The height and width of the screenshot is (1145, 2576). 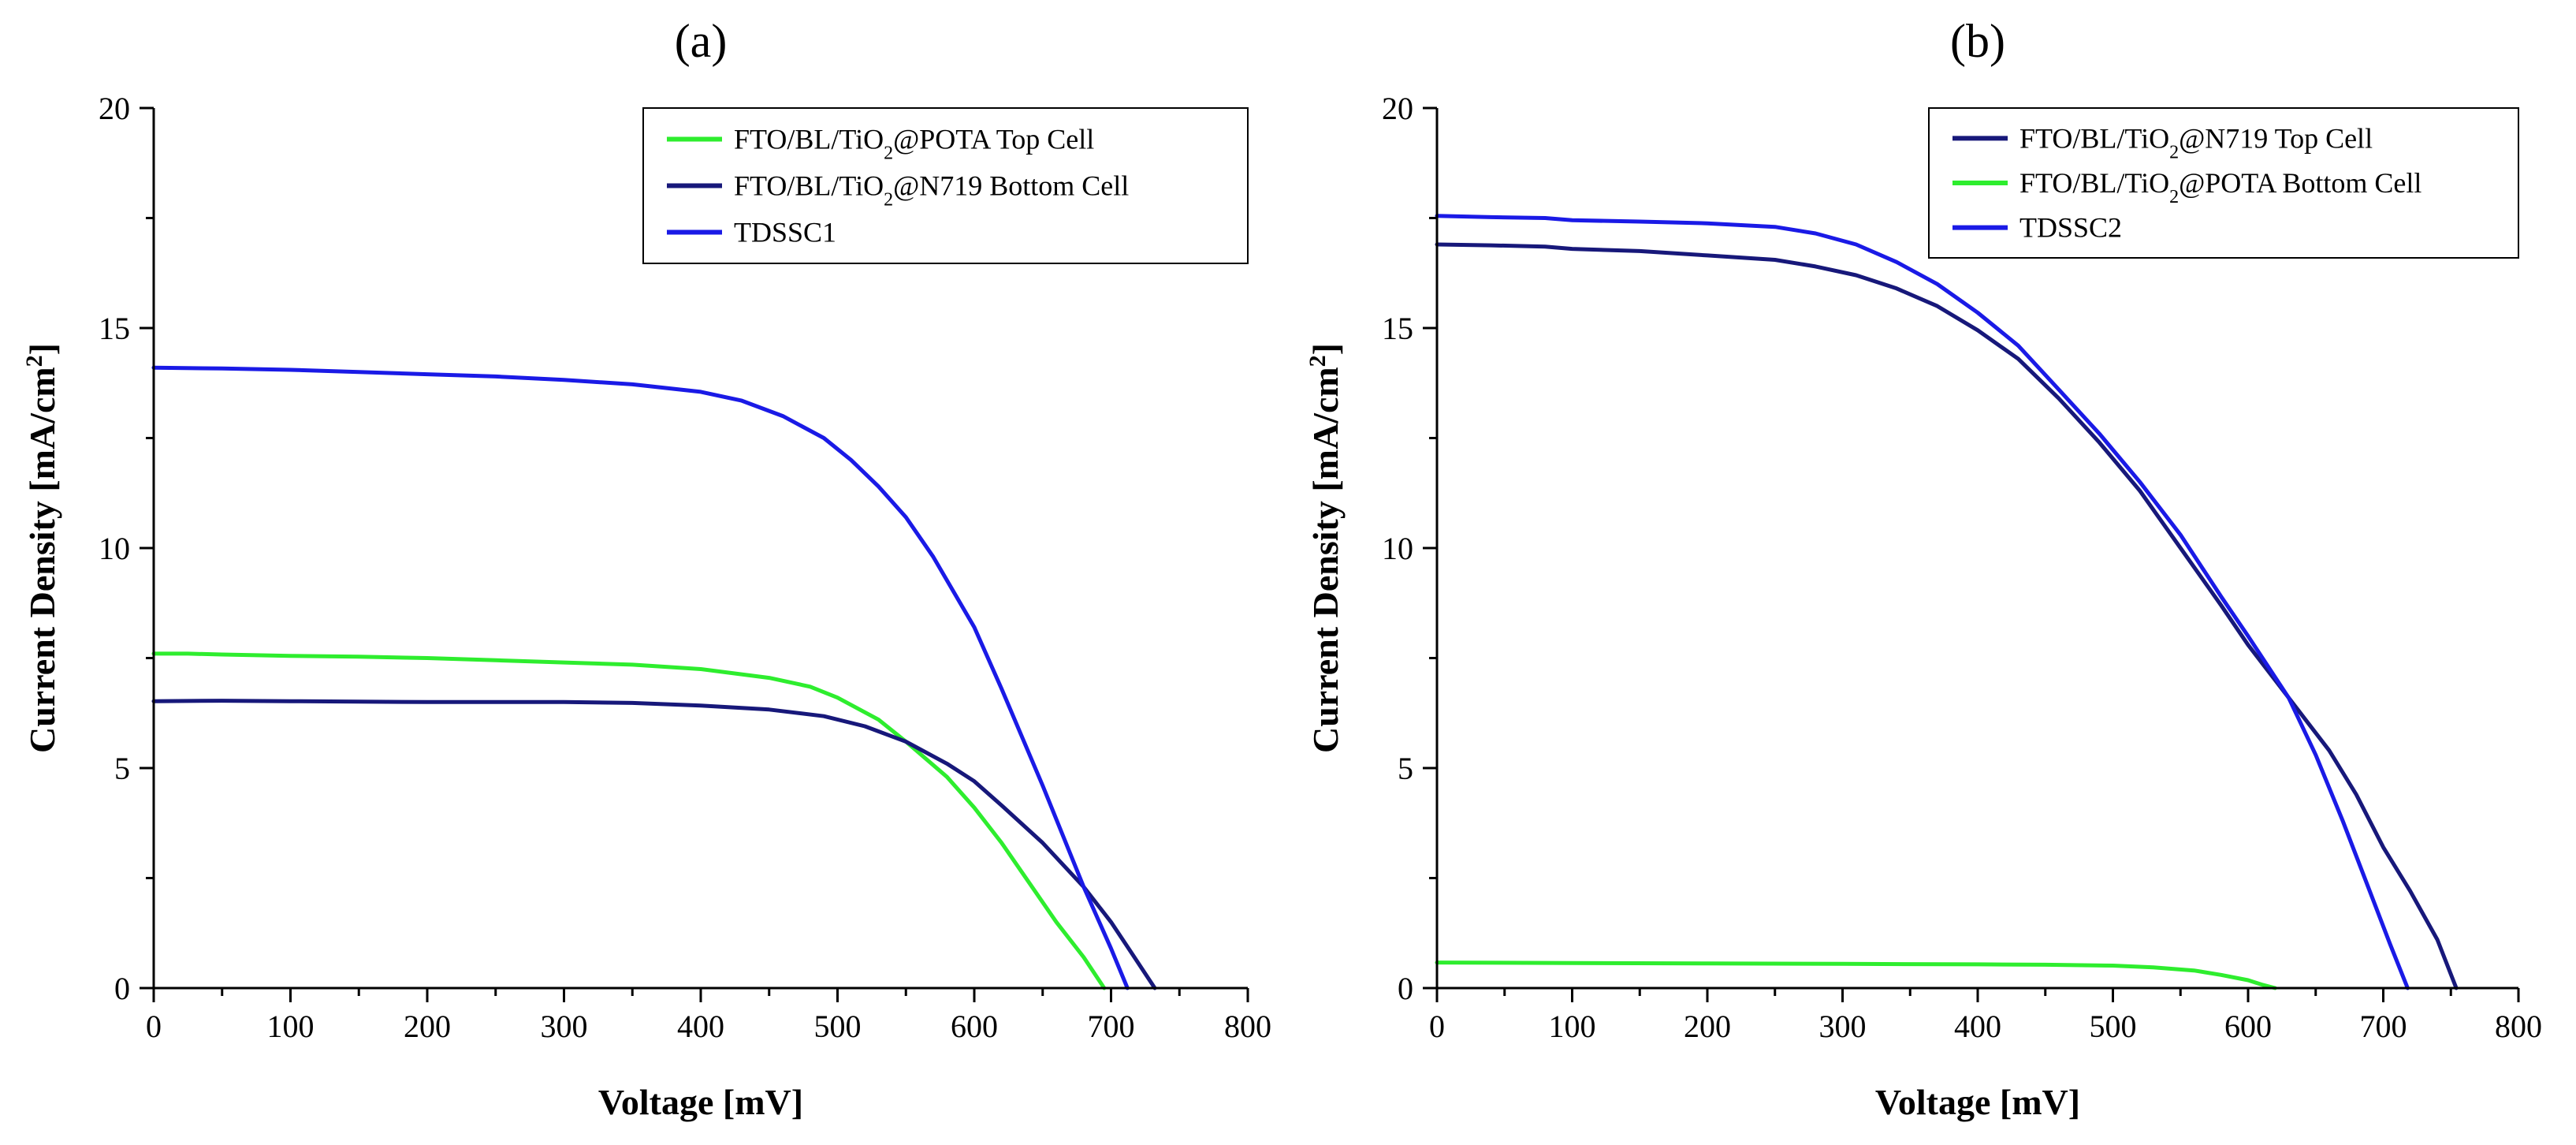 I want to click on legend-item-1: FTO/BL/TiO2@N719 Top Cell, so click(x=2162, y=142).